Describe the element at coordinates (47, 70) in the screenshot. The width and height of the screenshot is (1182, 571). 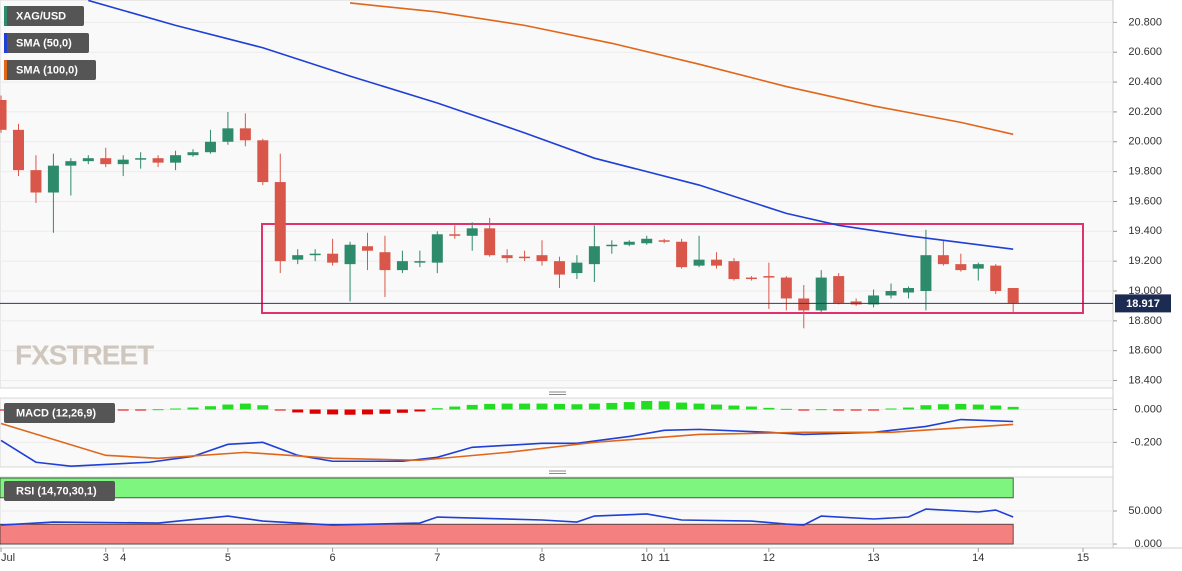
I see `legend-label: SMA (100,0)` at that location.